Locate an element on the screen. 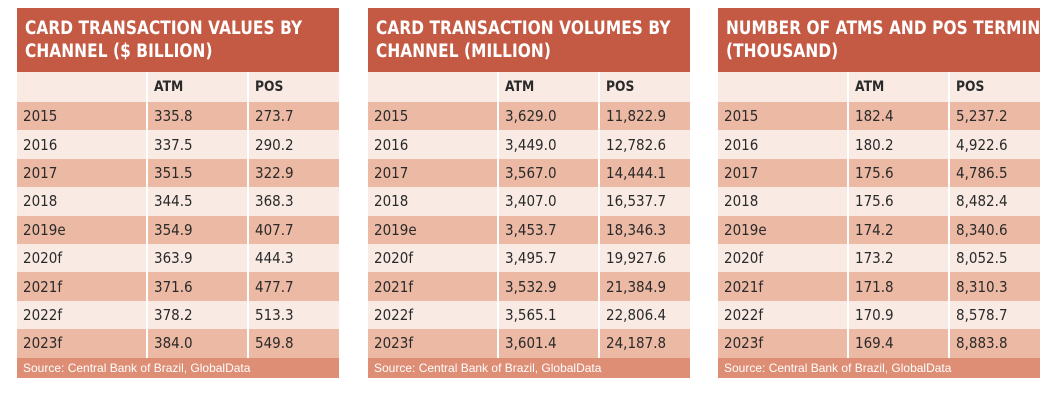 This screenshot has height=408, width=1055. cell-pos: 290.2 is located at coordinates (274, 144).